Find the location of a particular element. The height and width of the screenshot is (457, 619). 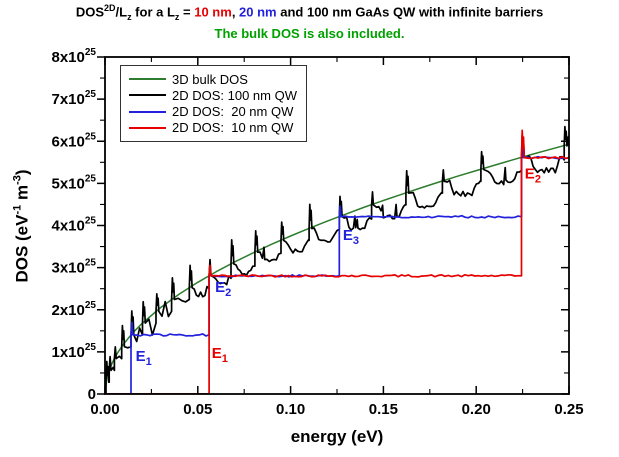

y-axis-title-segment: -3 is located at coordinates (17, 180).